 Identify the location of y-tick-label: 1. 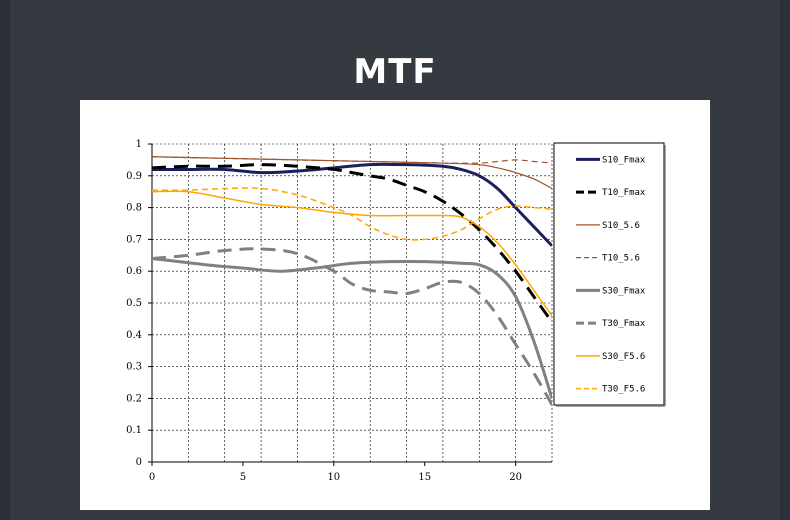
(139, 144).